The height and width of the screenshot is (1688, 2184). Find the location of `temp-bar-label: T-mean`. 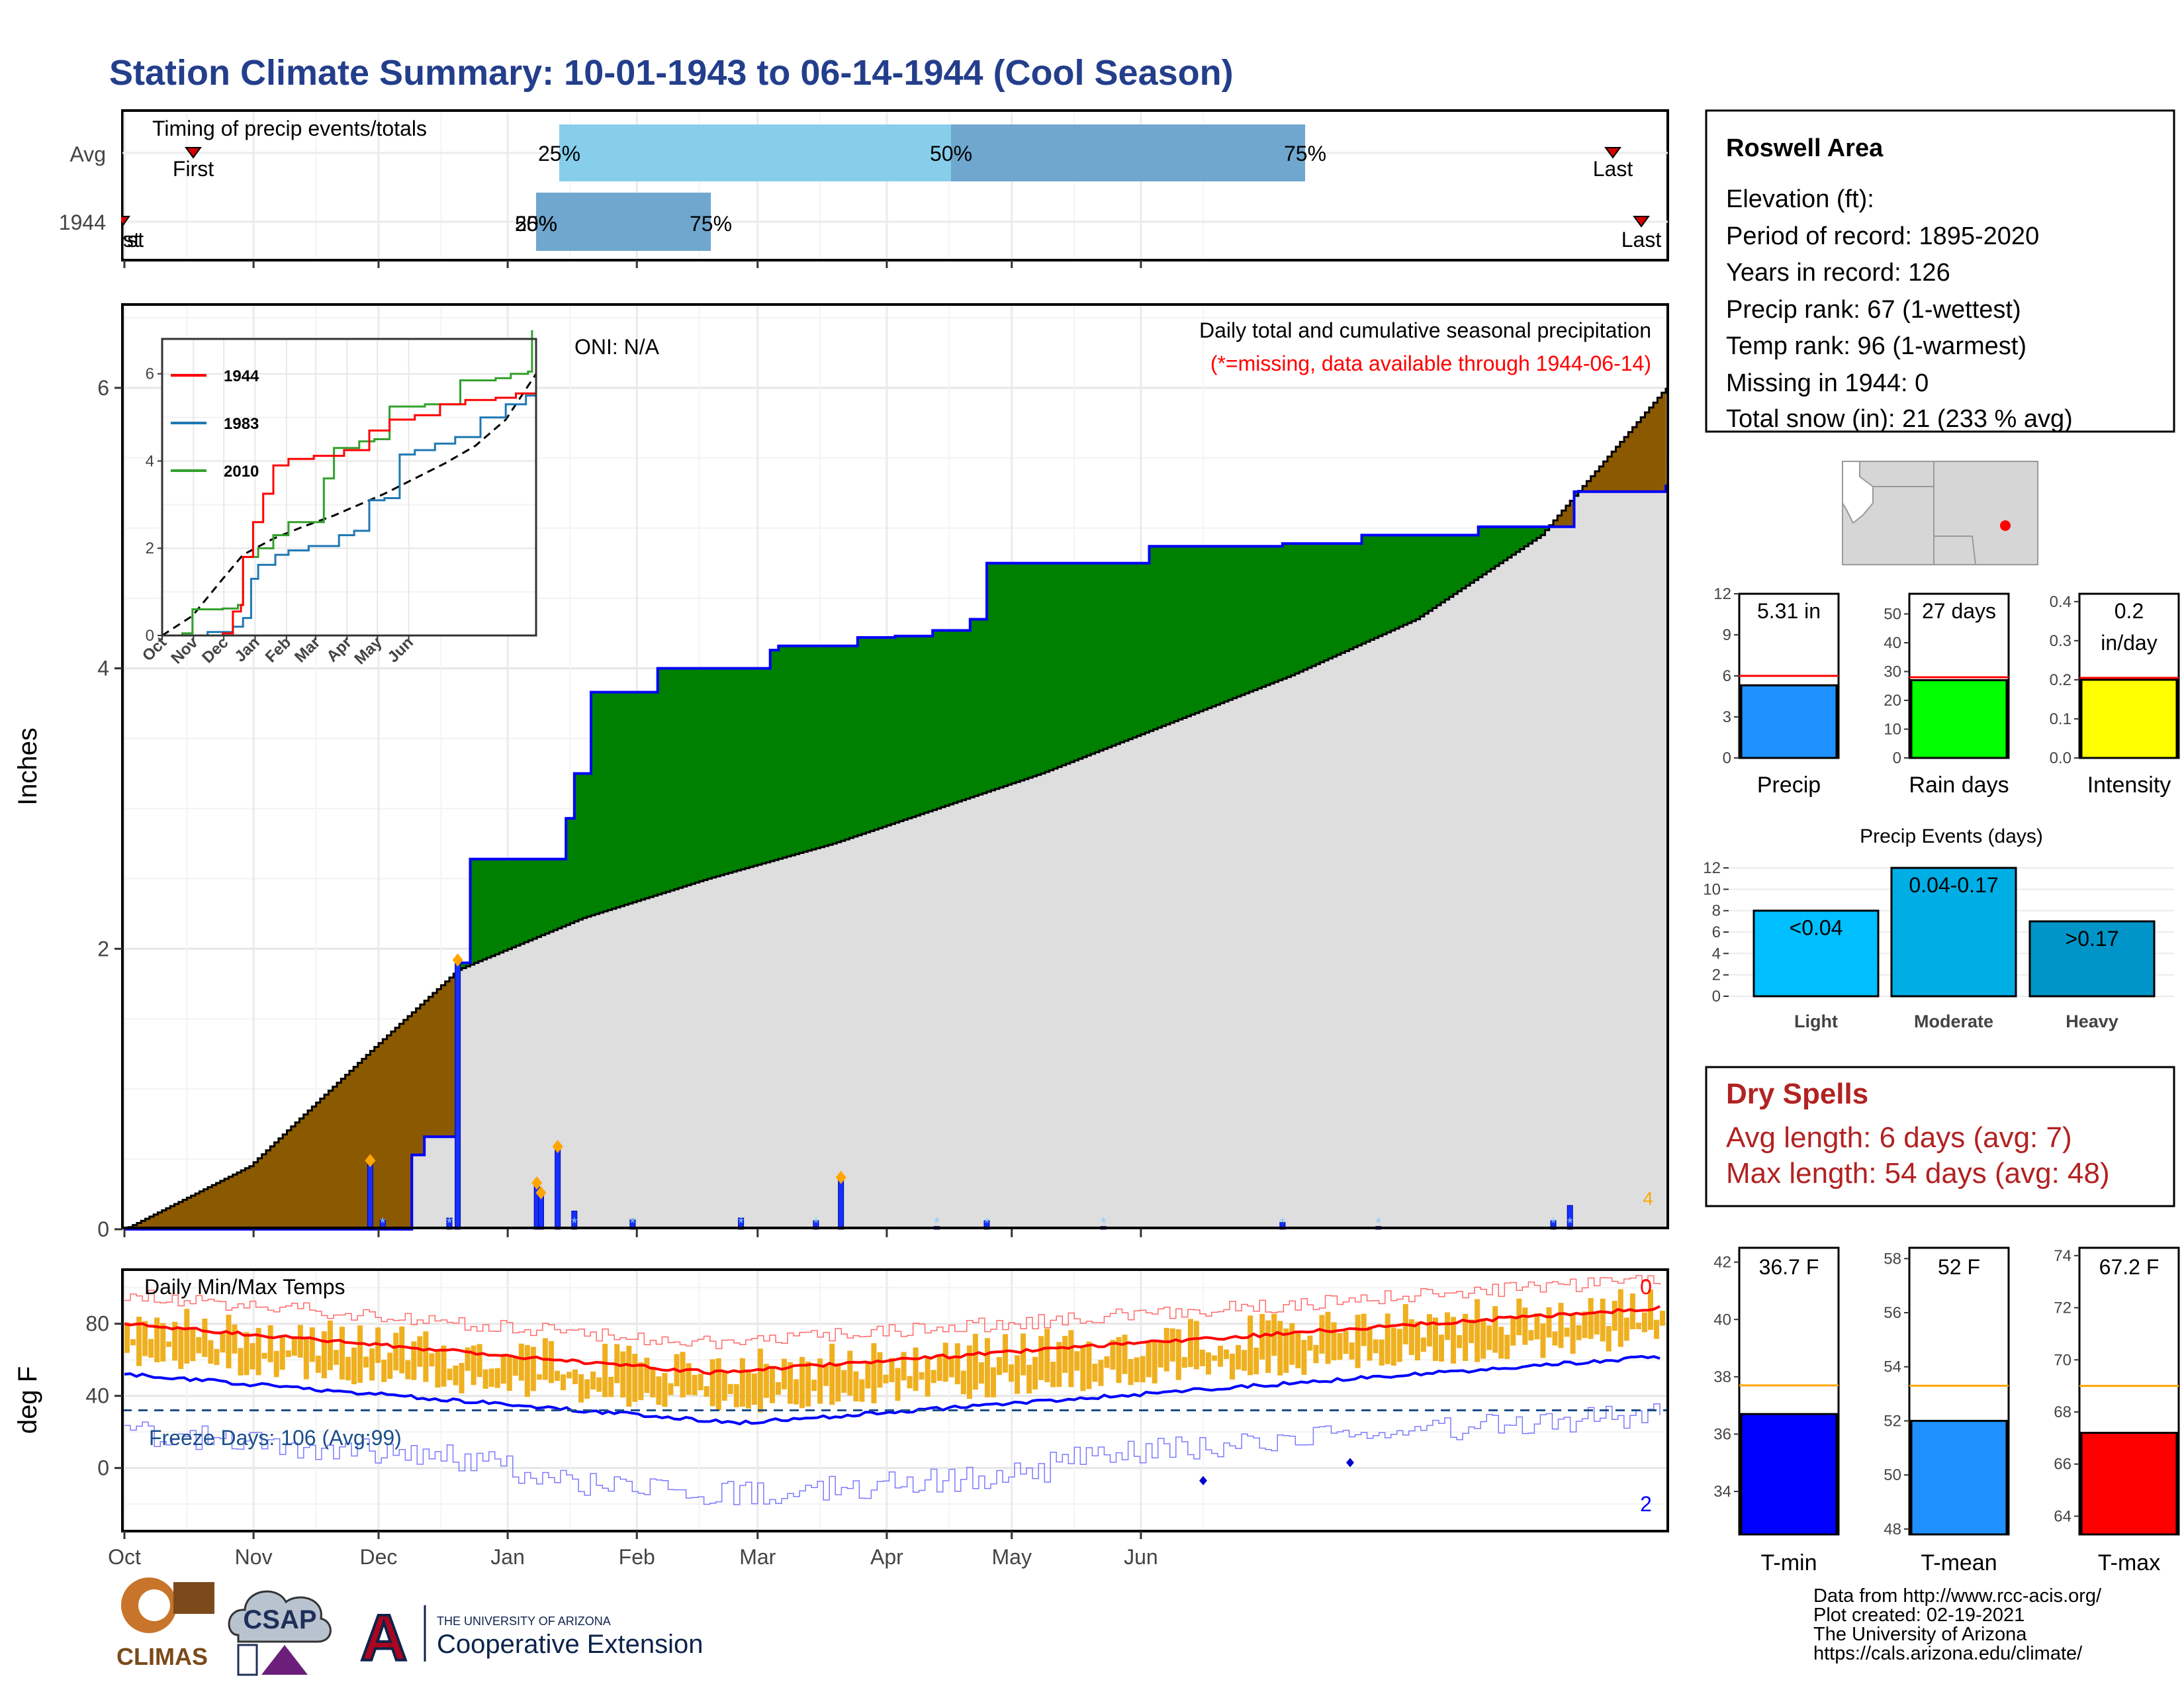

temp-bar-label: T-mean is located at coordinates (1959, 1562).